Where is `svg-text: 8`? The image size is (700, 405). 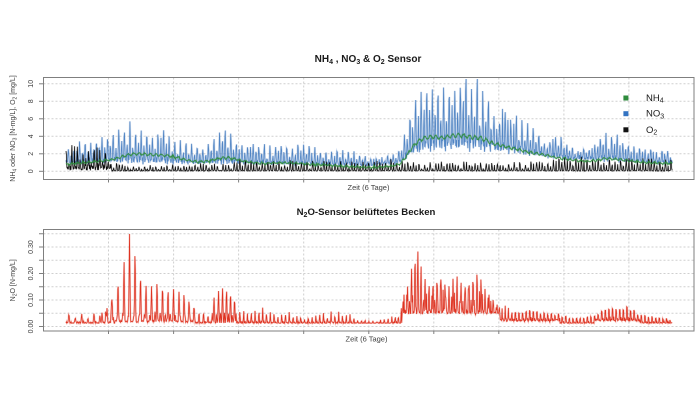 svg-text: 8 is located at coordinates (31, 101).